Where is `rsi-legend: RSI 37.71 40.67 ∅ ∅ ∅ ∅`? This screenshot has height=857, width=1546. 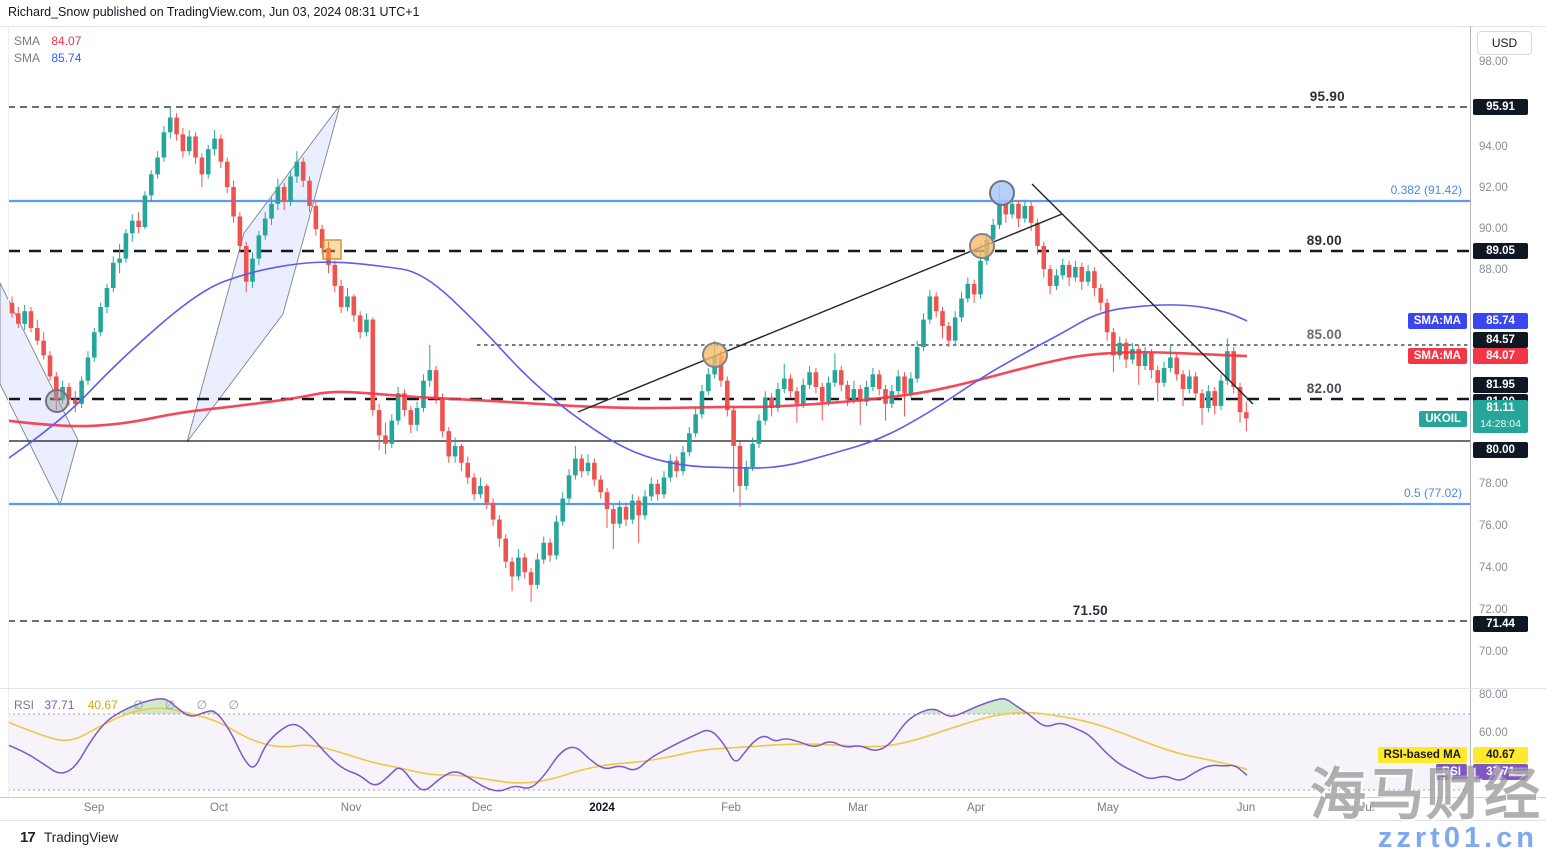
rsi-legend: RSI 37.71 40.67 ∅ ∅ ∅ ∅ is located at coordinates (131, 705).